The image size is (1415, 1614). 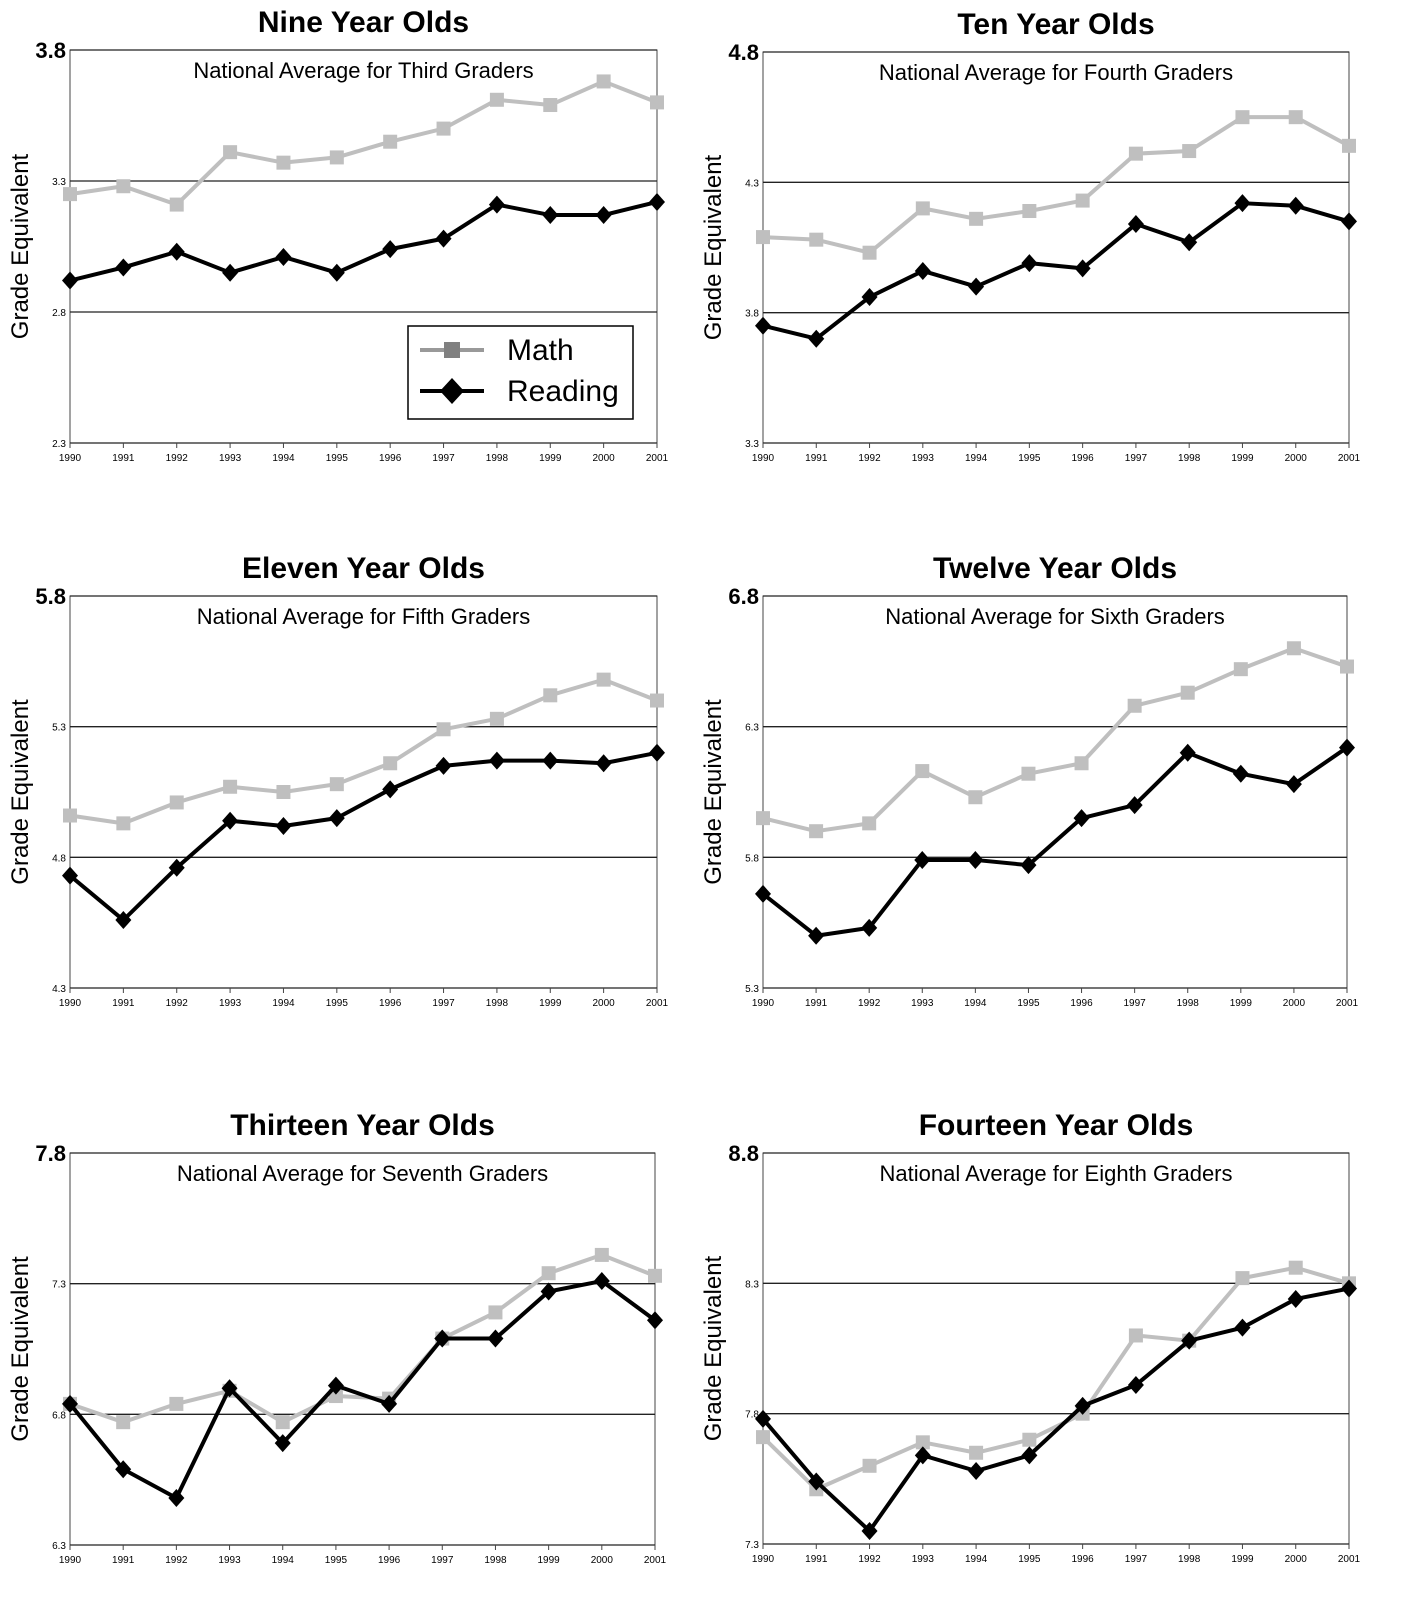 What do you see at coordinates (59, 858) in the screenshot?
I see `y-tick-label: 4.8` at bounding box center [59, 858].